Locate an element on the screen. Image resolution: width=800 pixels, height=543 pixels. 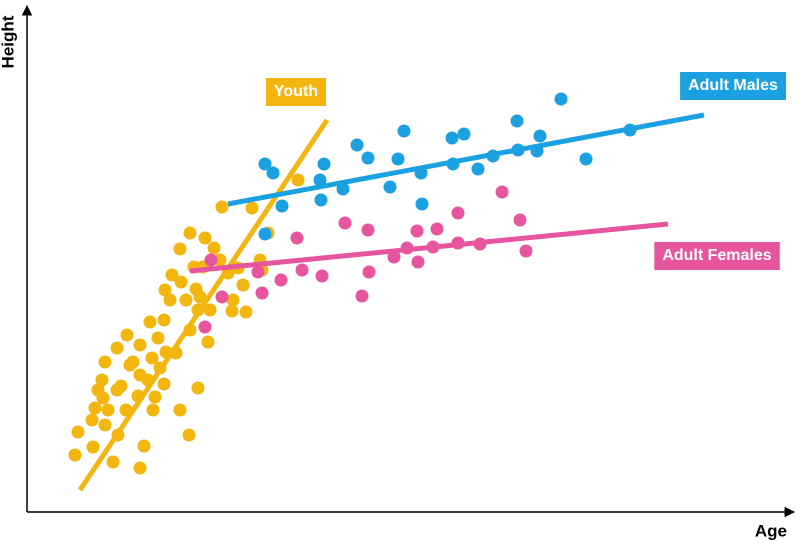
series-label: Adult Males is located at coordinates (733, 86).